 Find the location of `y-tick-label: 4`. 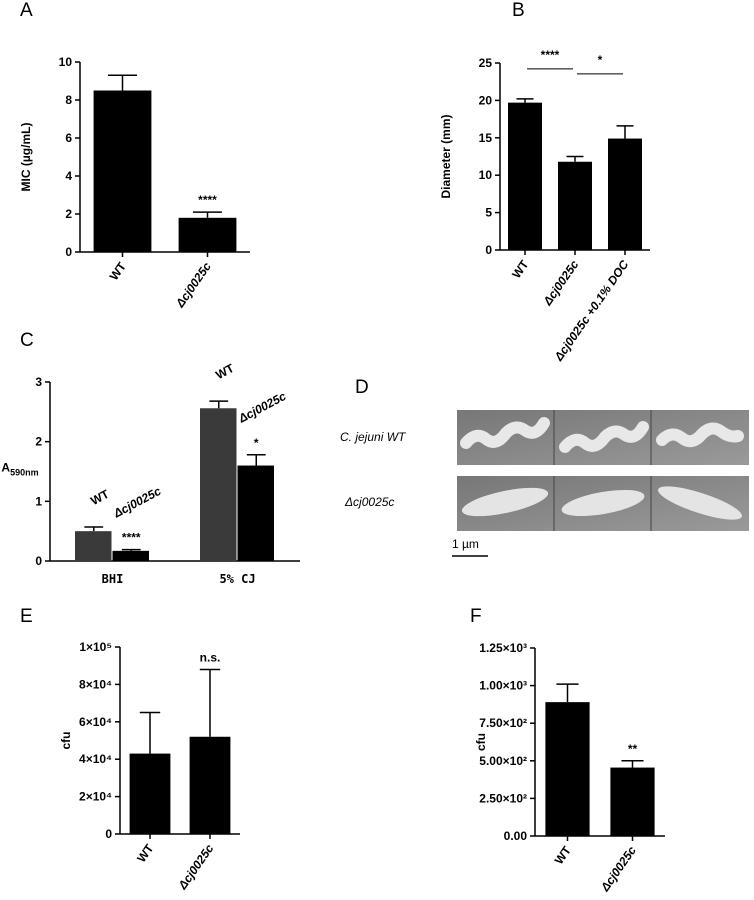

y-tick-label: 4 is located at coordinates (68, 176).